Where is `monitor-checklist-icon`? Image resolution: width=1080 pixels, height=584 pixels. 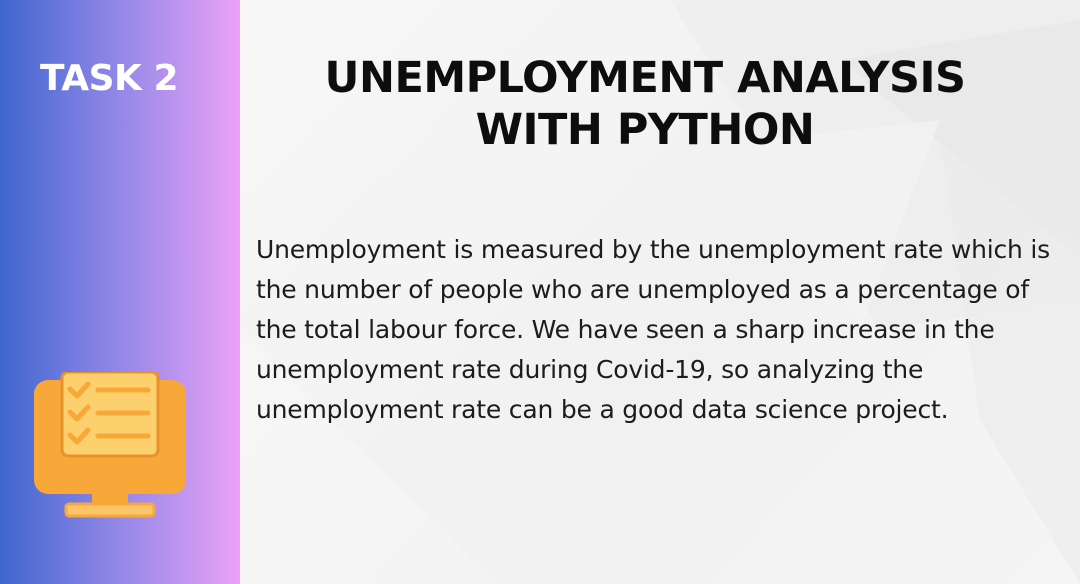
monitor-checklist-icon is located at coordinates (111, 446).